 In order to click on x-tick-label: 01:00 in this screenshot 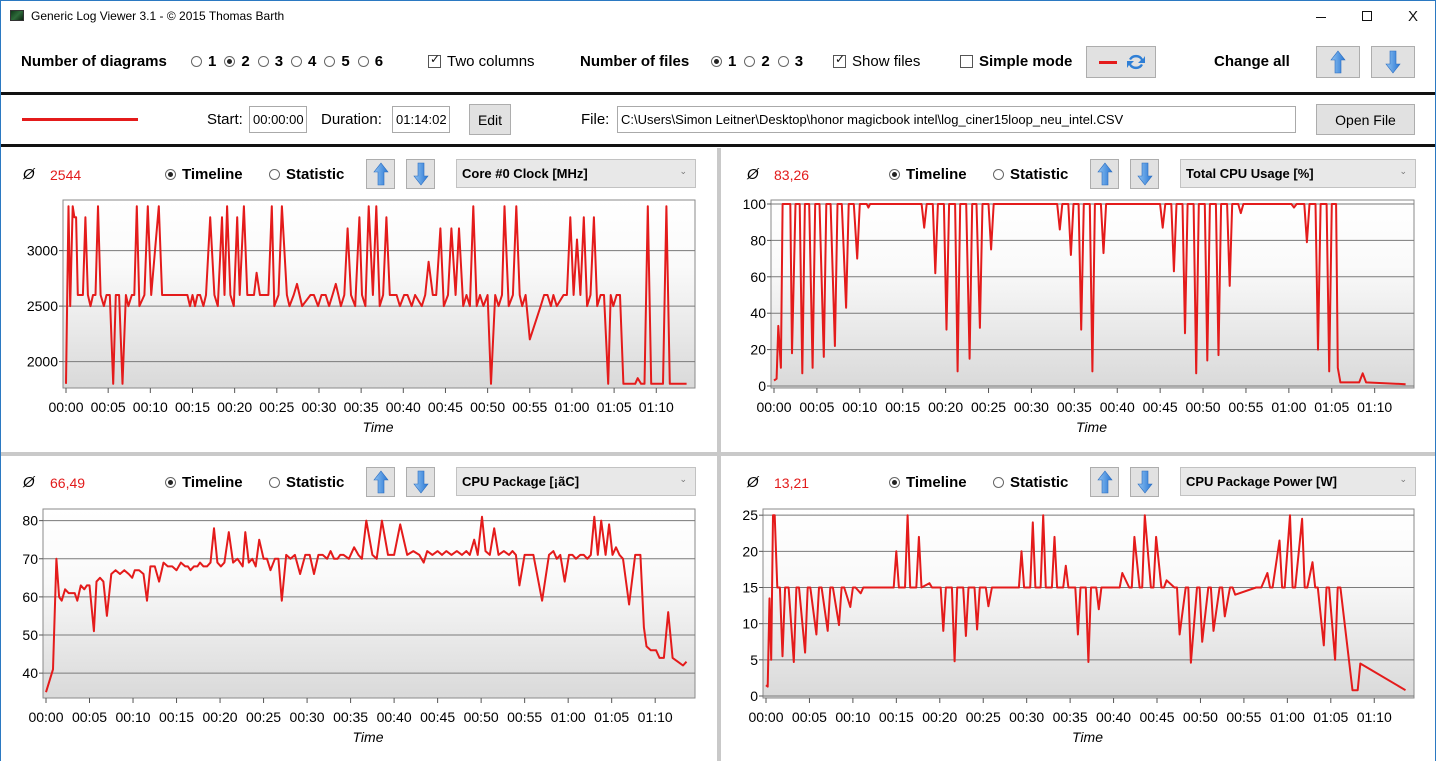, I will do `click(1287, 717)`.